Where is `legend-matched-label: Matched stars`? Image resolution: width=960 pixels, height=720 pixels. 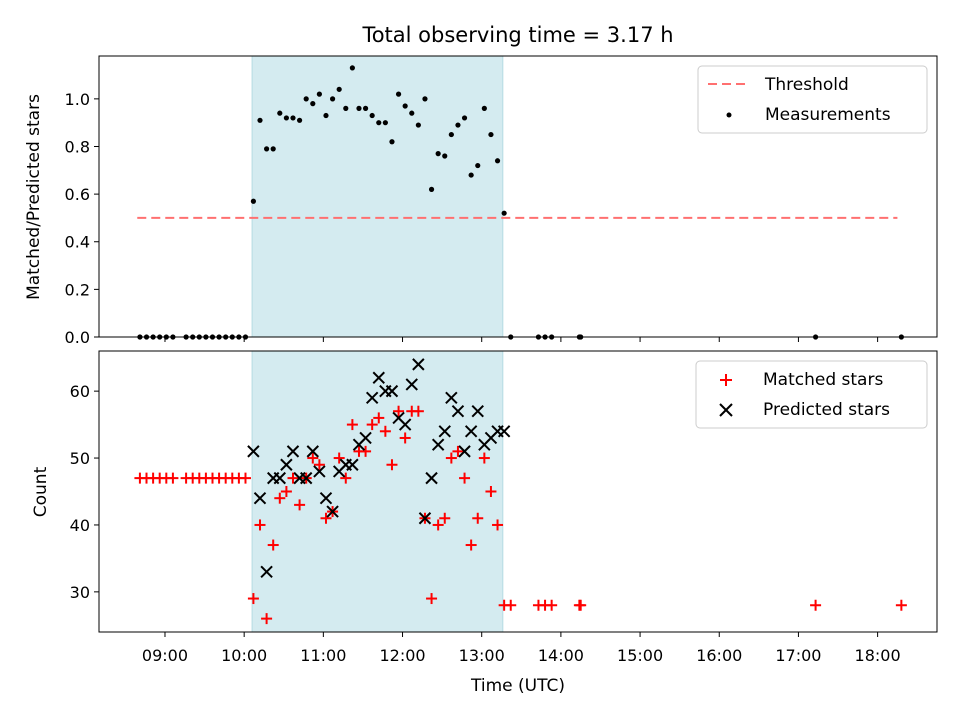
legend-matched-label: Matched stars is located at coordinates (823, 380).